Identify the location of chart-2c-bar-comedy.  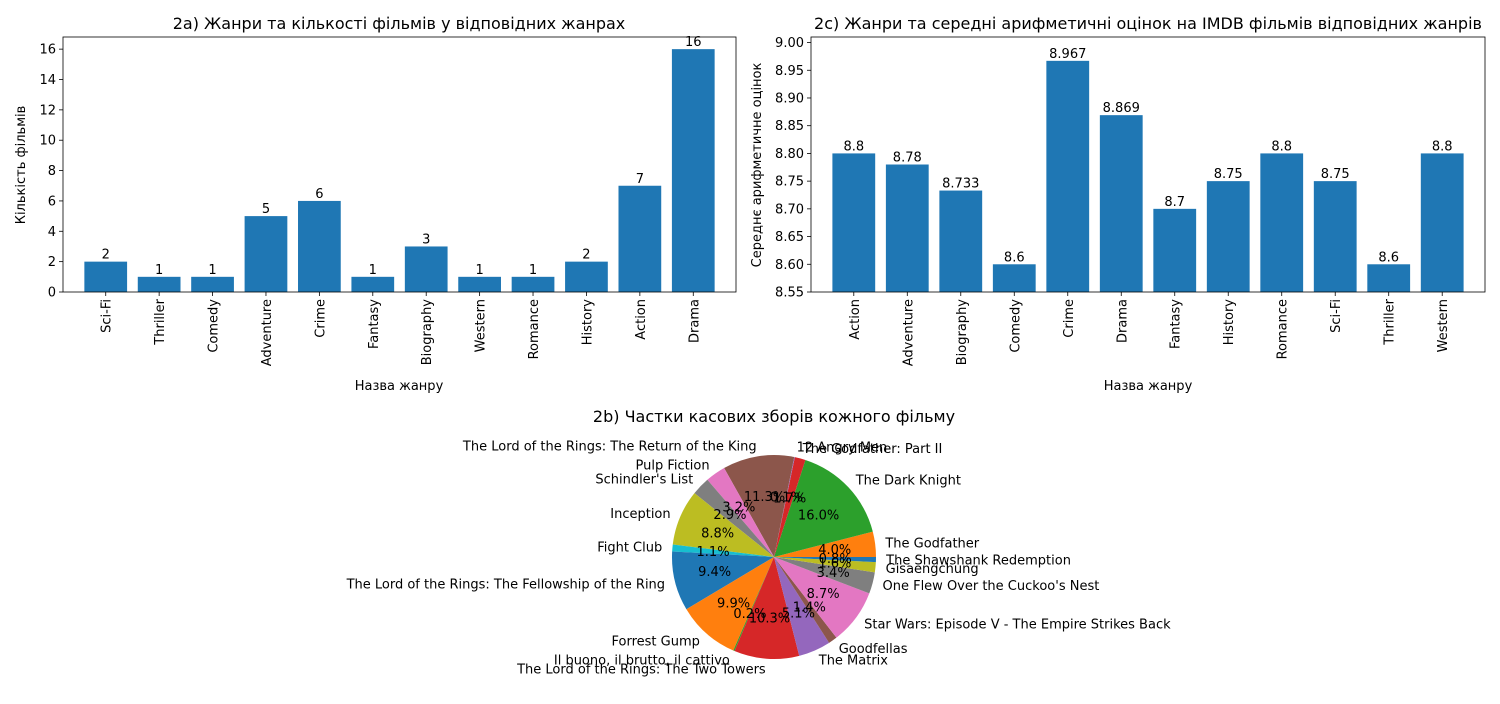
(1014, 278).